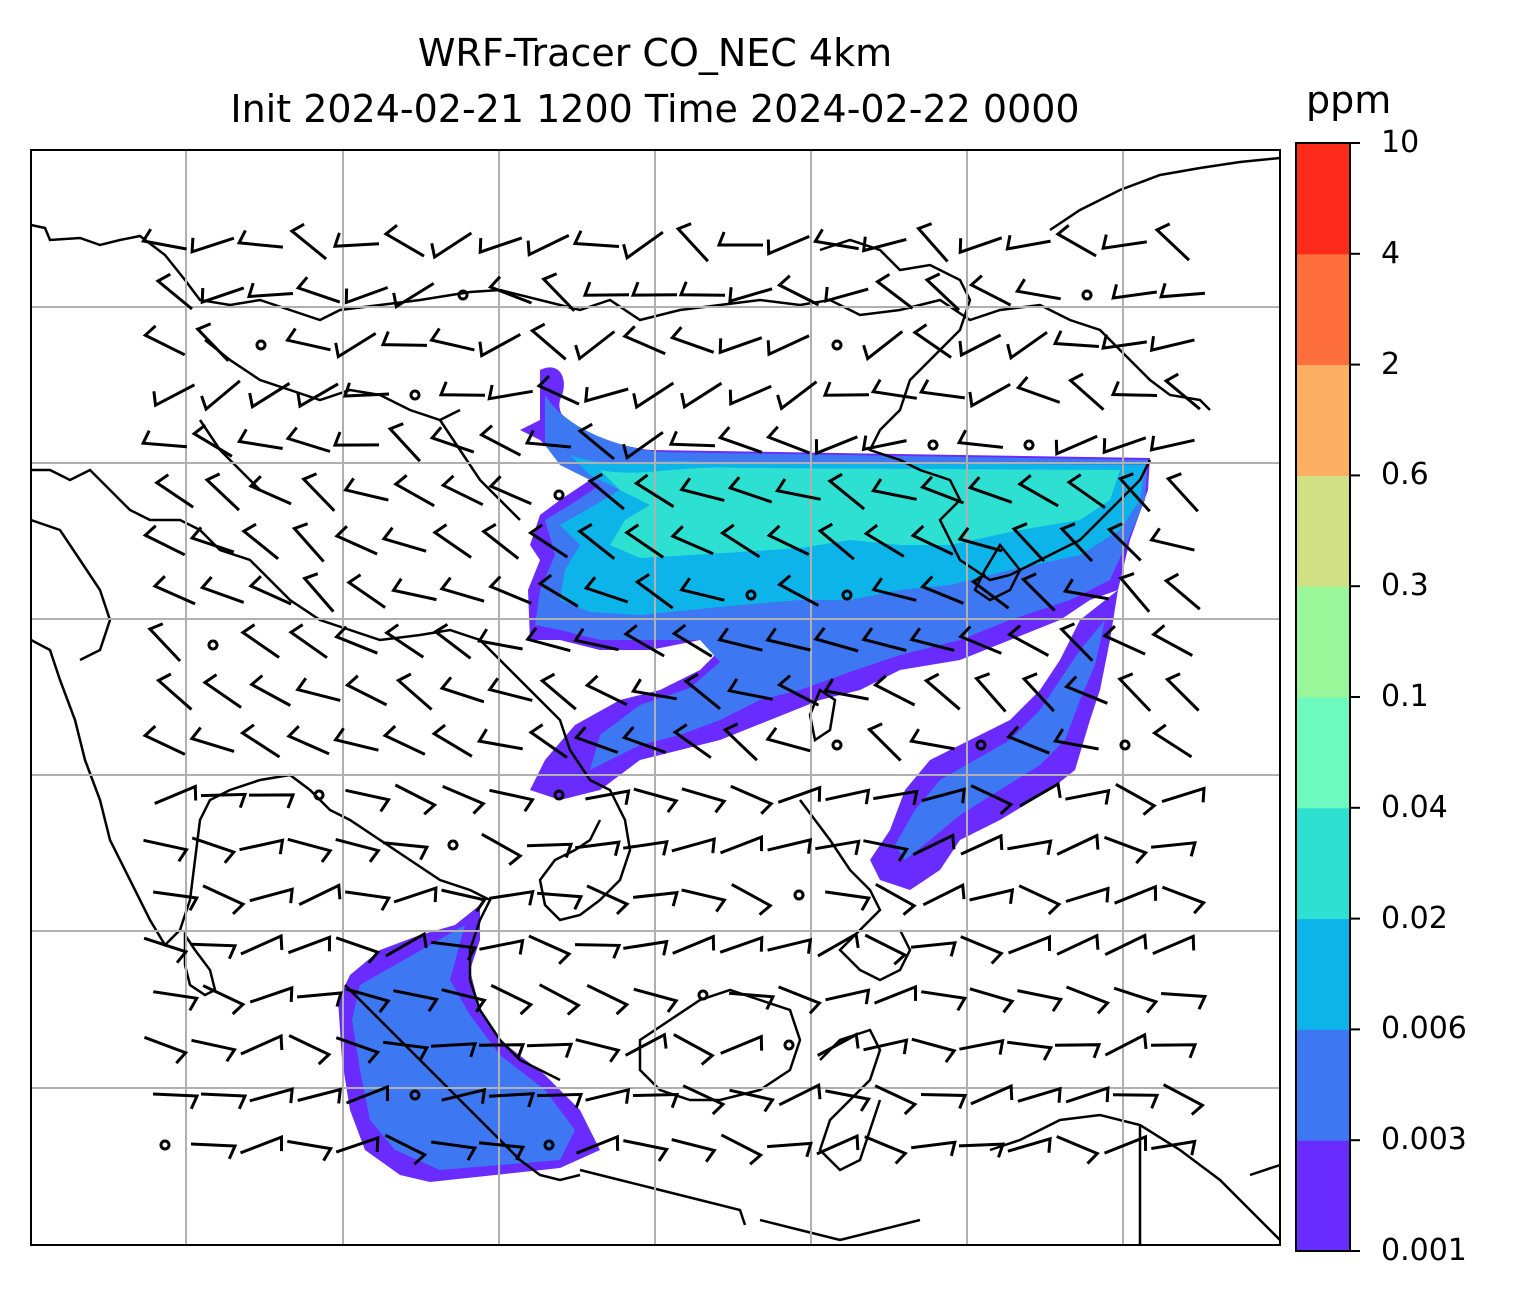 This screenshot has width=1528, height=1306. I want to click on colorbar-tick-label: 10, so click(1400, 142).